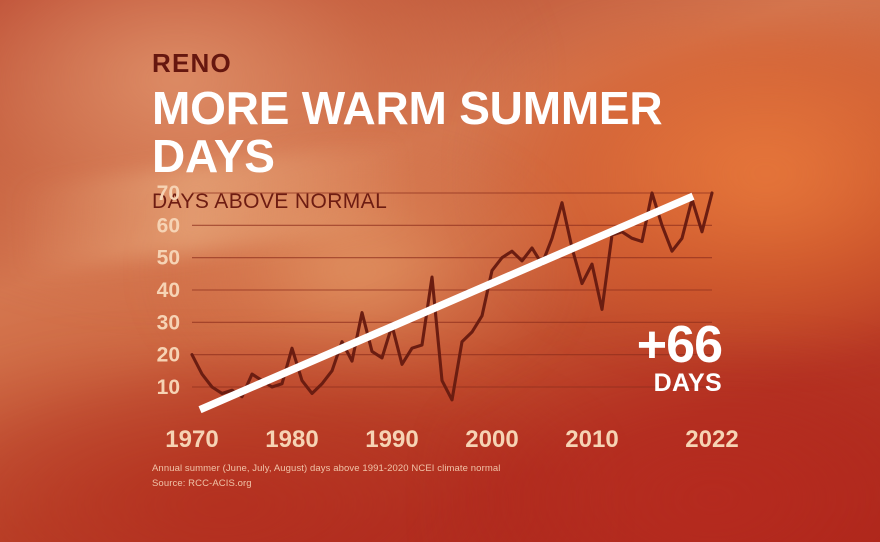  Describe the element at coordinates (192, 63) in the screenshot. I see `location-kicker: RENO` at that location.